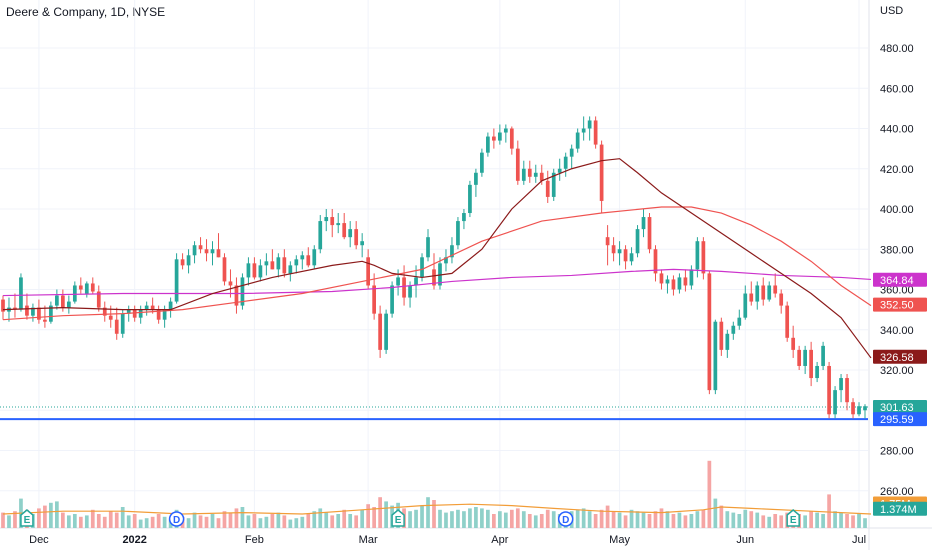 The width and height of the screenshot is (932, 550). Describe the element at coordinates (410, 518) in the screenshot. I see `event-markers: EDEDED` at that location.